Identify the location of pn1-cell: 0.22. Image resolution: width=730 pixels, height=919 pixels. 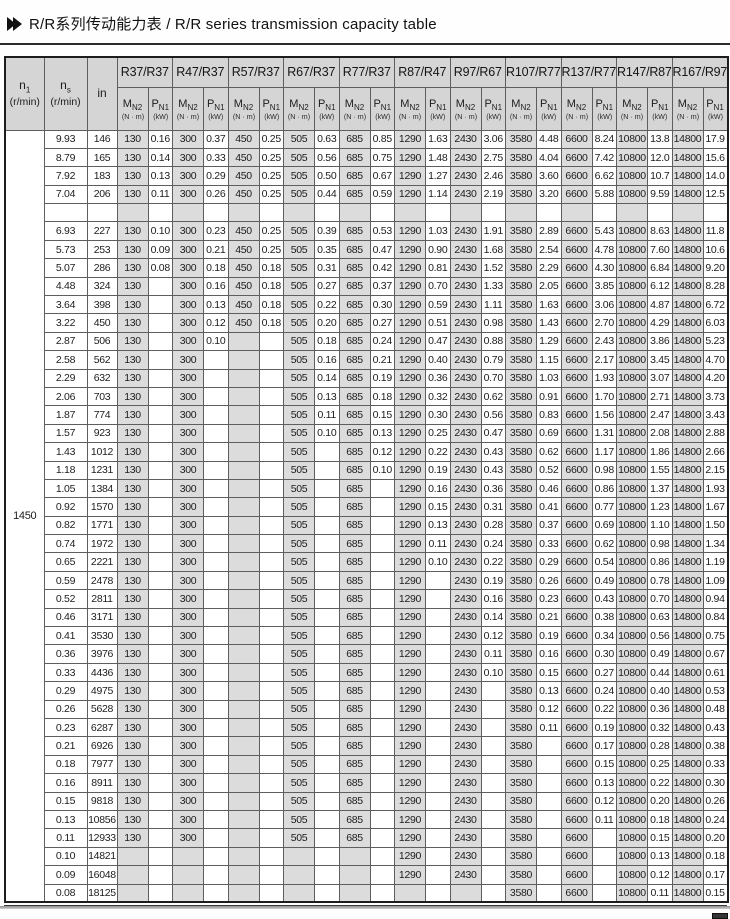
(438, 452).